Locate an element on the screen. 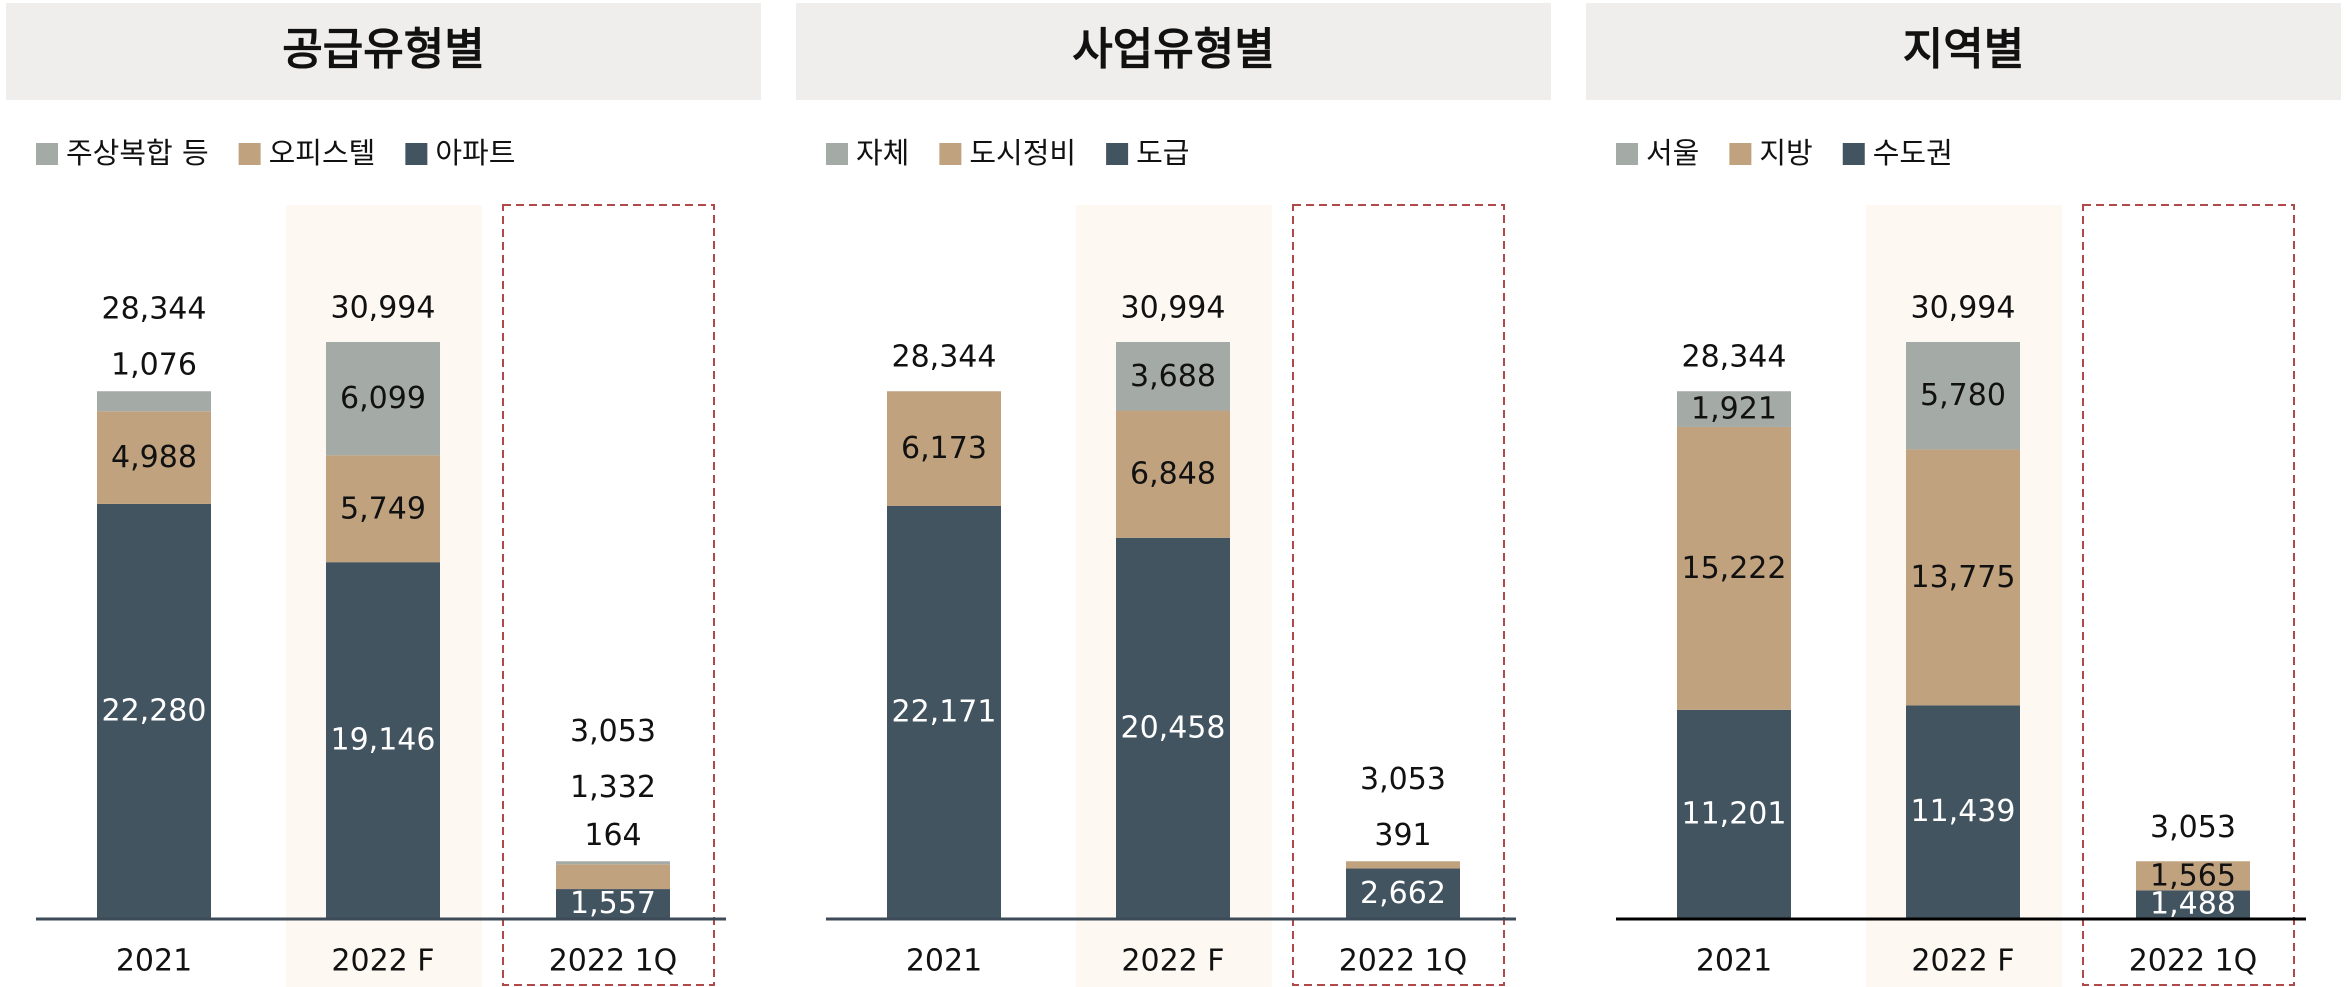  value-label: 1,921 is located at coordinates (1734, 409).